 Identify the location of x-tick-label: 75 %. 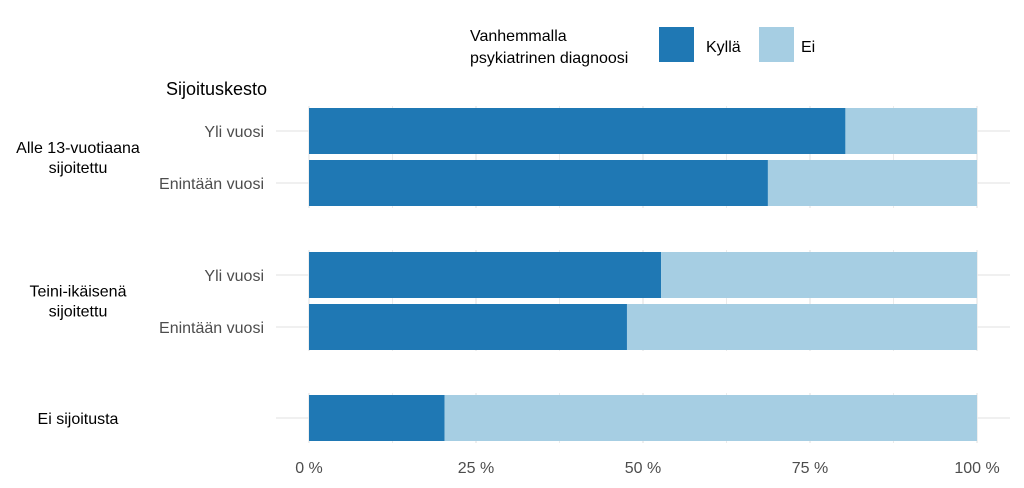
(810, 468).